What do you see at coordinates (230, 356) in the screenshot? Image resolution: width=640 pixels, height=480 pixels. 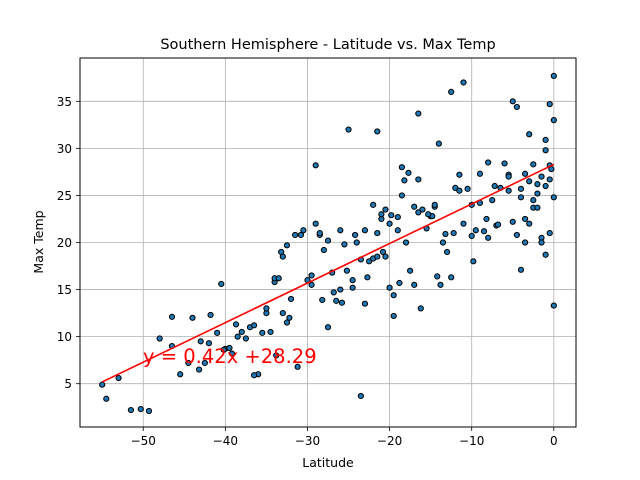 I see `regression-equation: y = 0.42x +28.29` at bounding box center [230, 356].